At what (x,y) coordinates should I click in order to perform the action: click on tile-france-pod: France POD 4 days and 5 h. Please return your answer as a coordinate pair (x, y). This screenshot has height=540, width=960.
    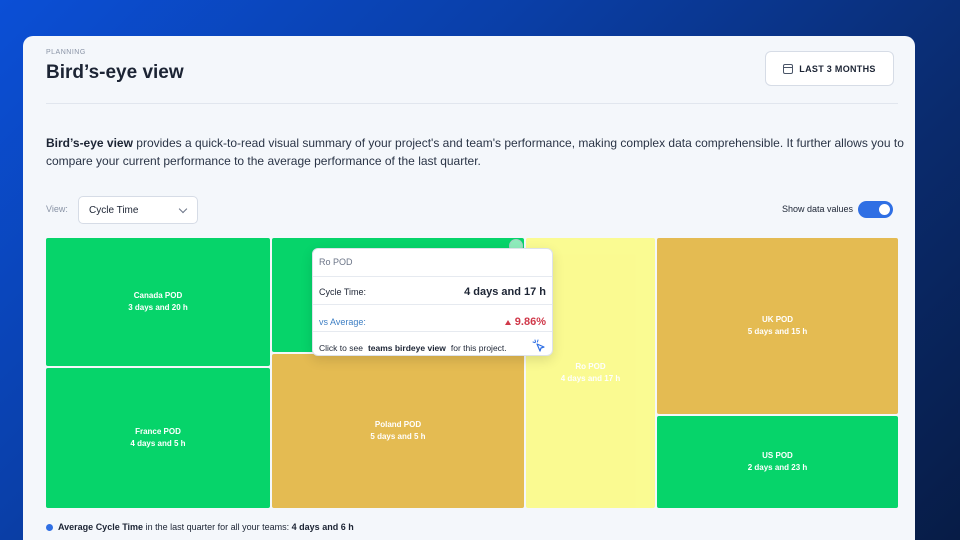
    Looking at the image, I should click on (158, 438).